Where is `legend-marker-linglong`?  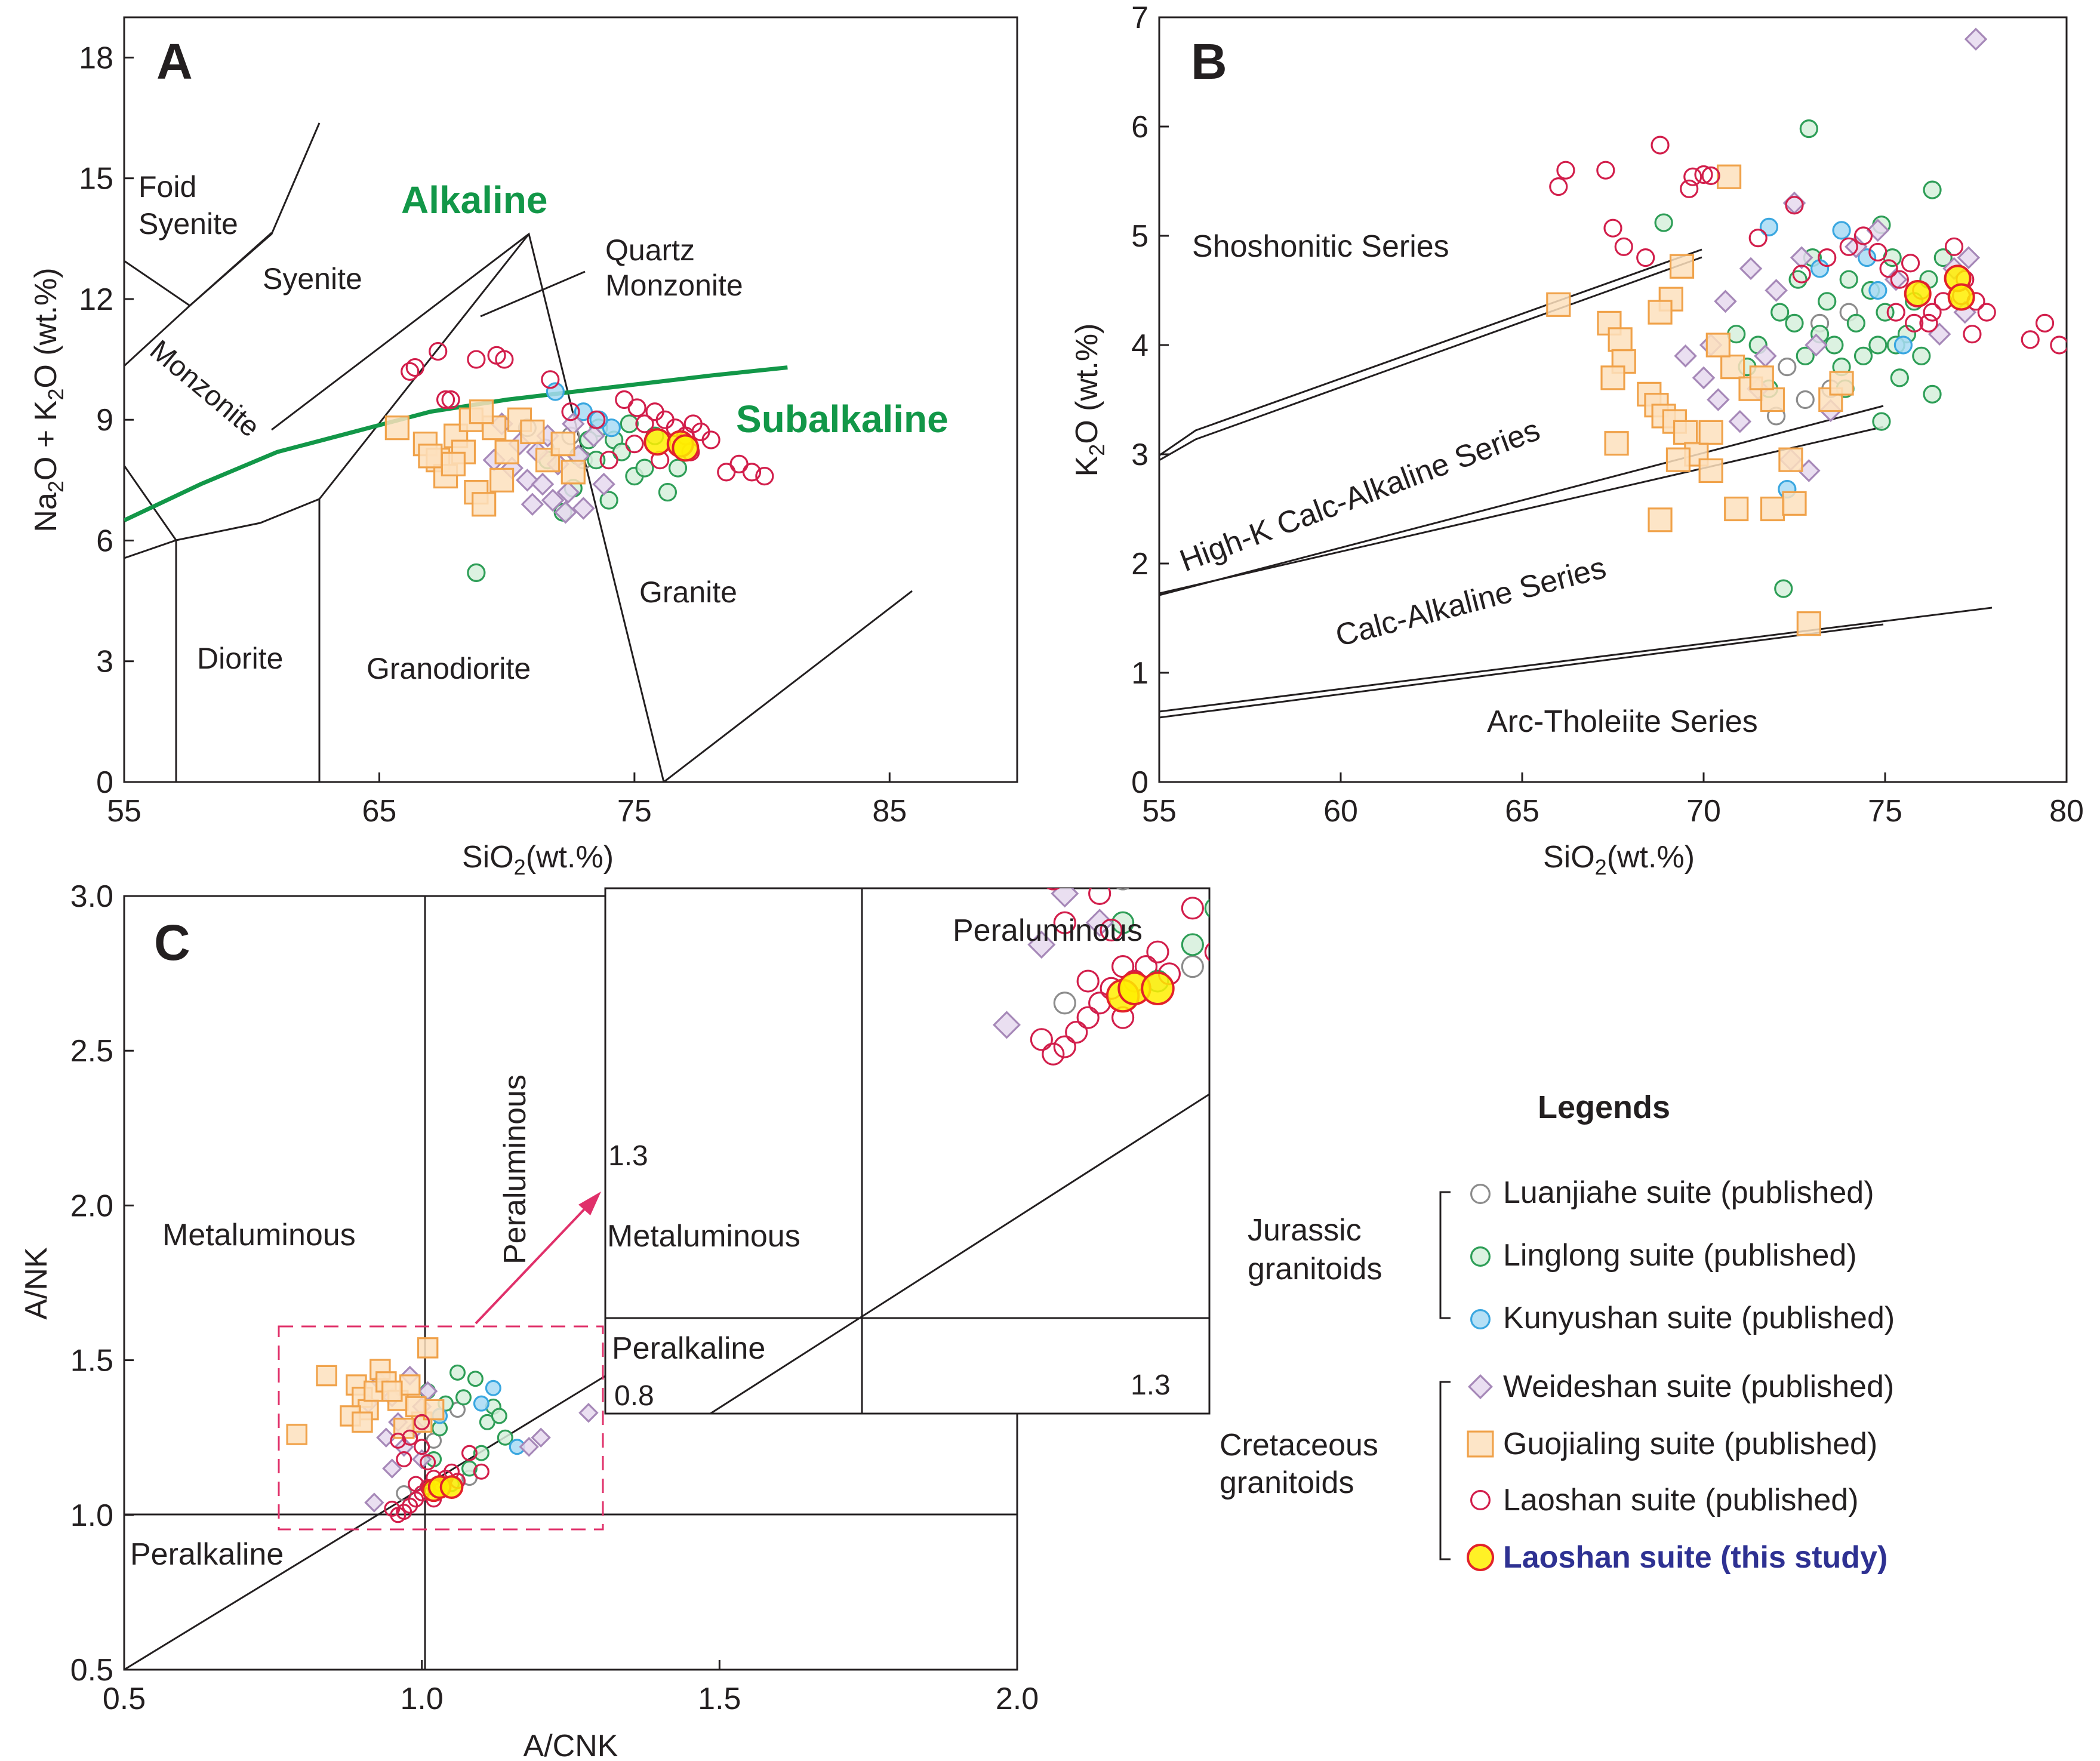 legend-marker-linglong is located at coordinates (1481, 1256).